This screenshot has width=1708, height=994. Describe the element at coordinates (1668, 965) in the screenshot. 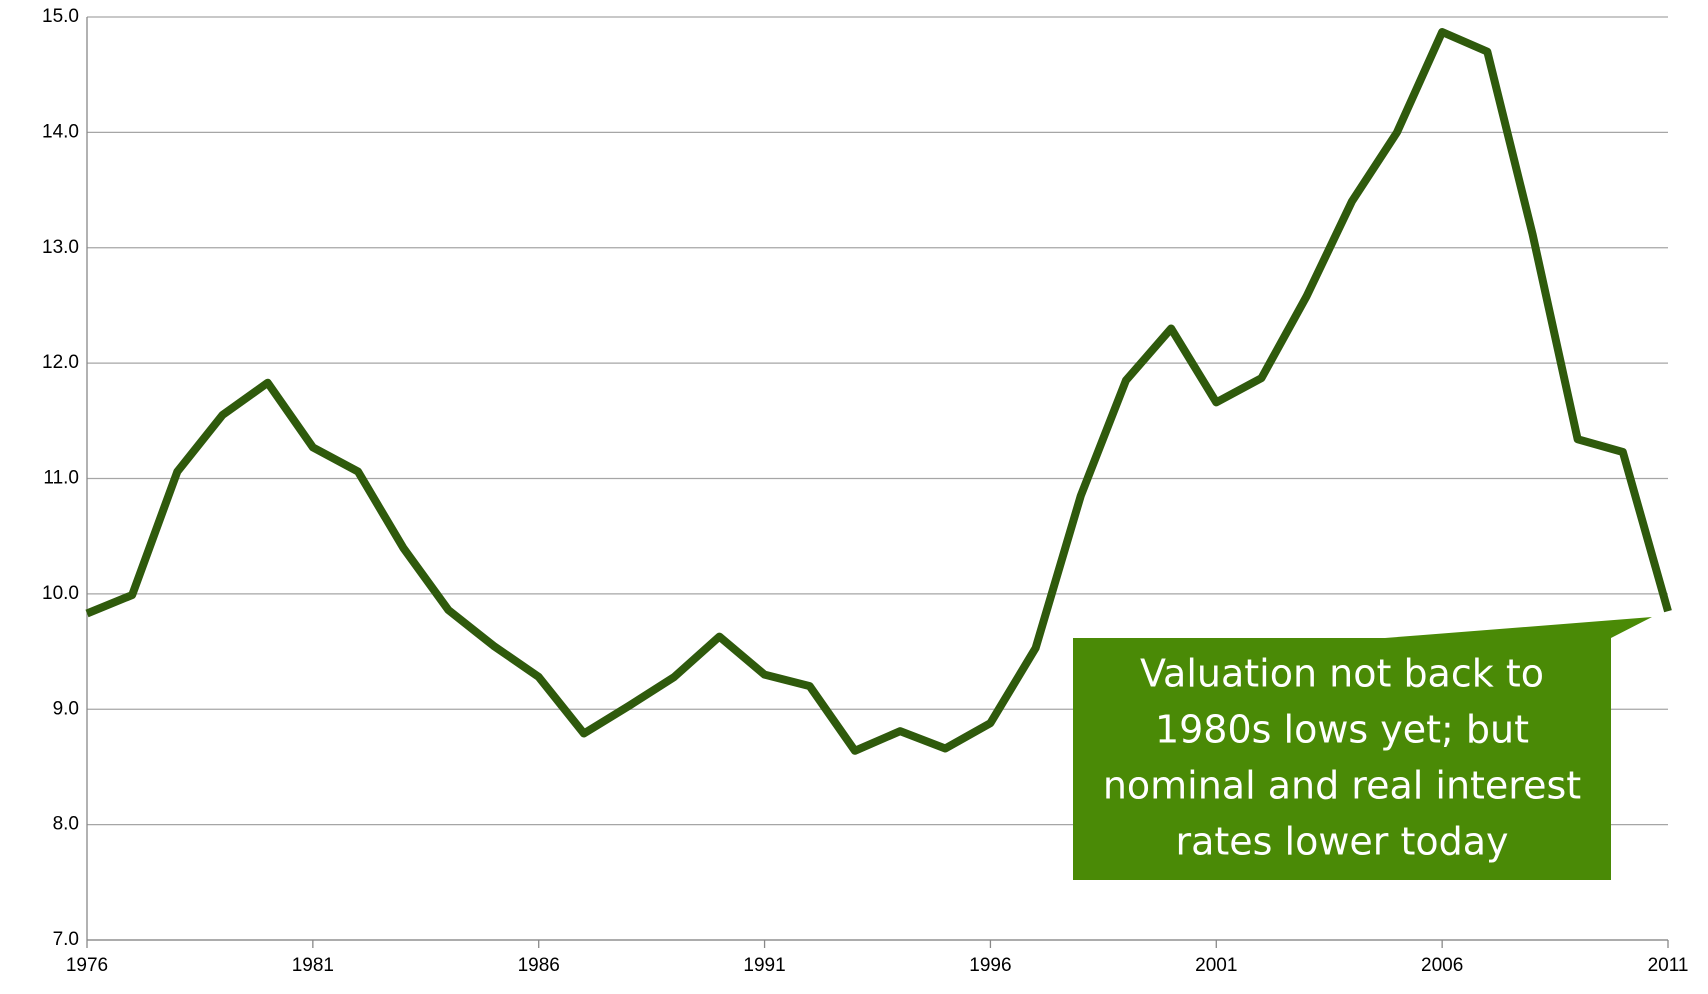

I see `x-tick-label: 2011` at that location.